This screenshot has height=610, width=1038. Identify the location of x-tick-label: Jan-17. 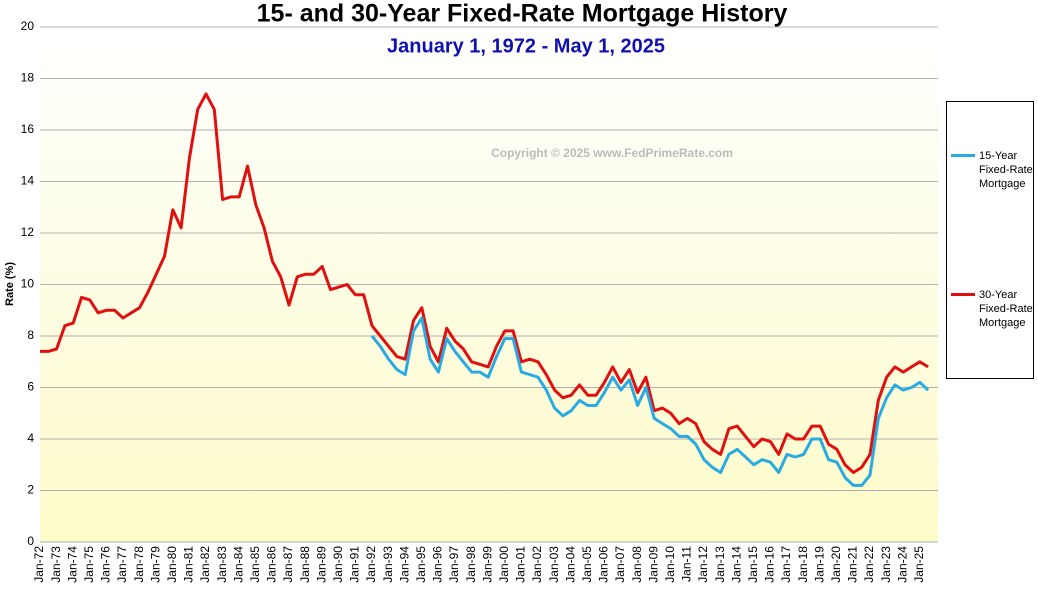
(786, 564).